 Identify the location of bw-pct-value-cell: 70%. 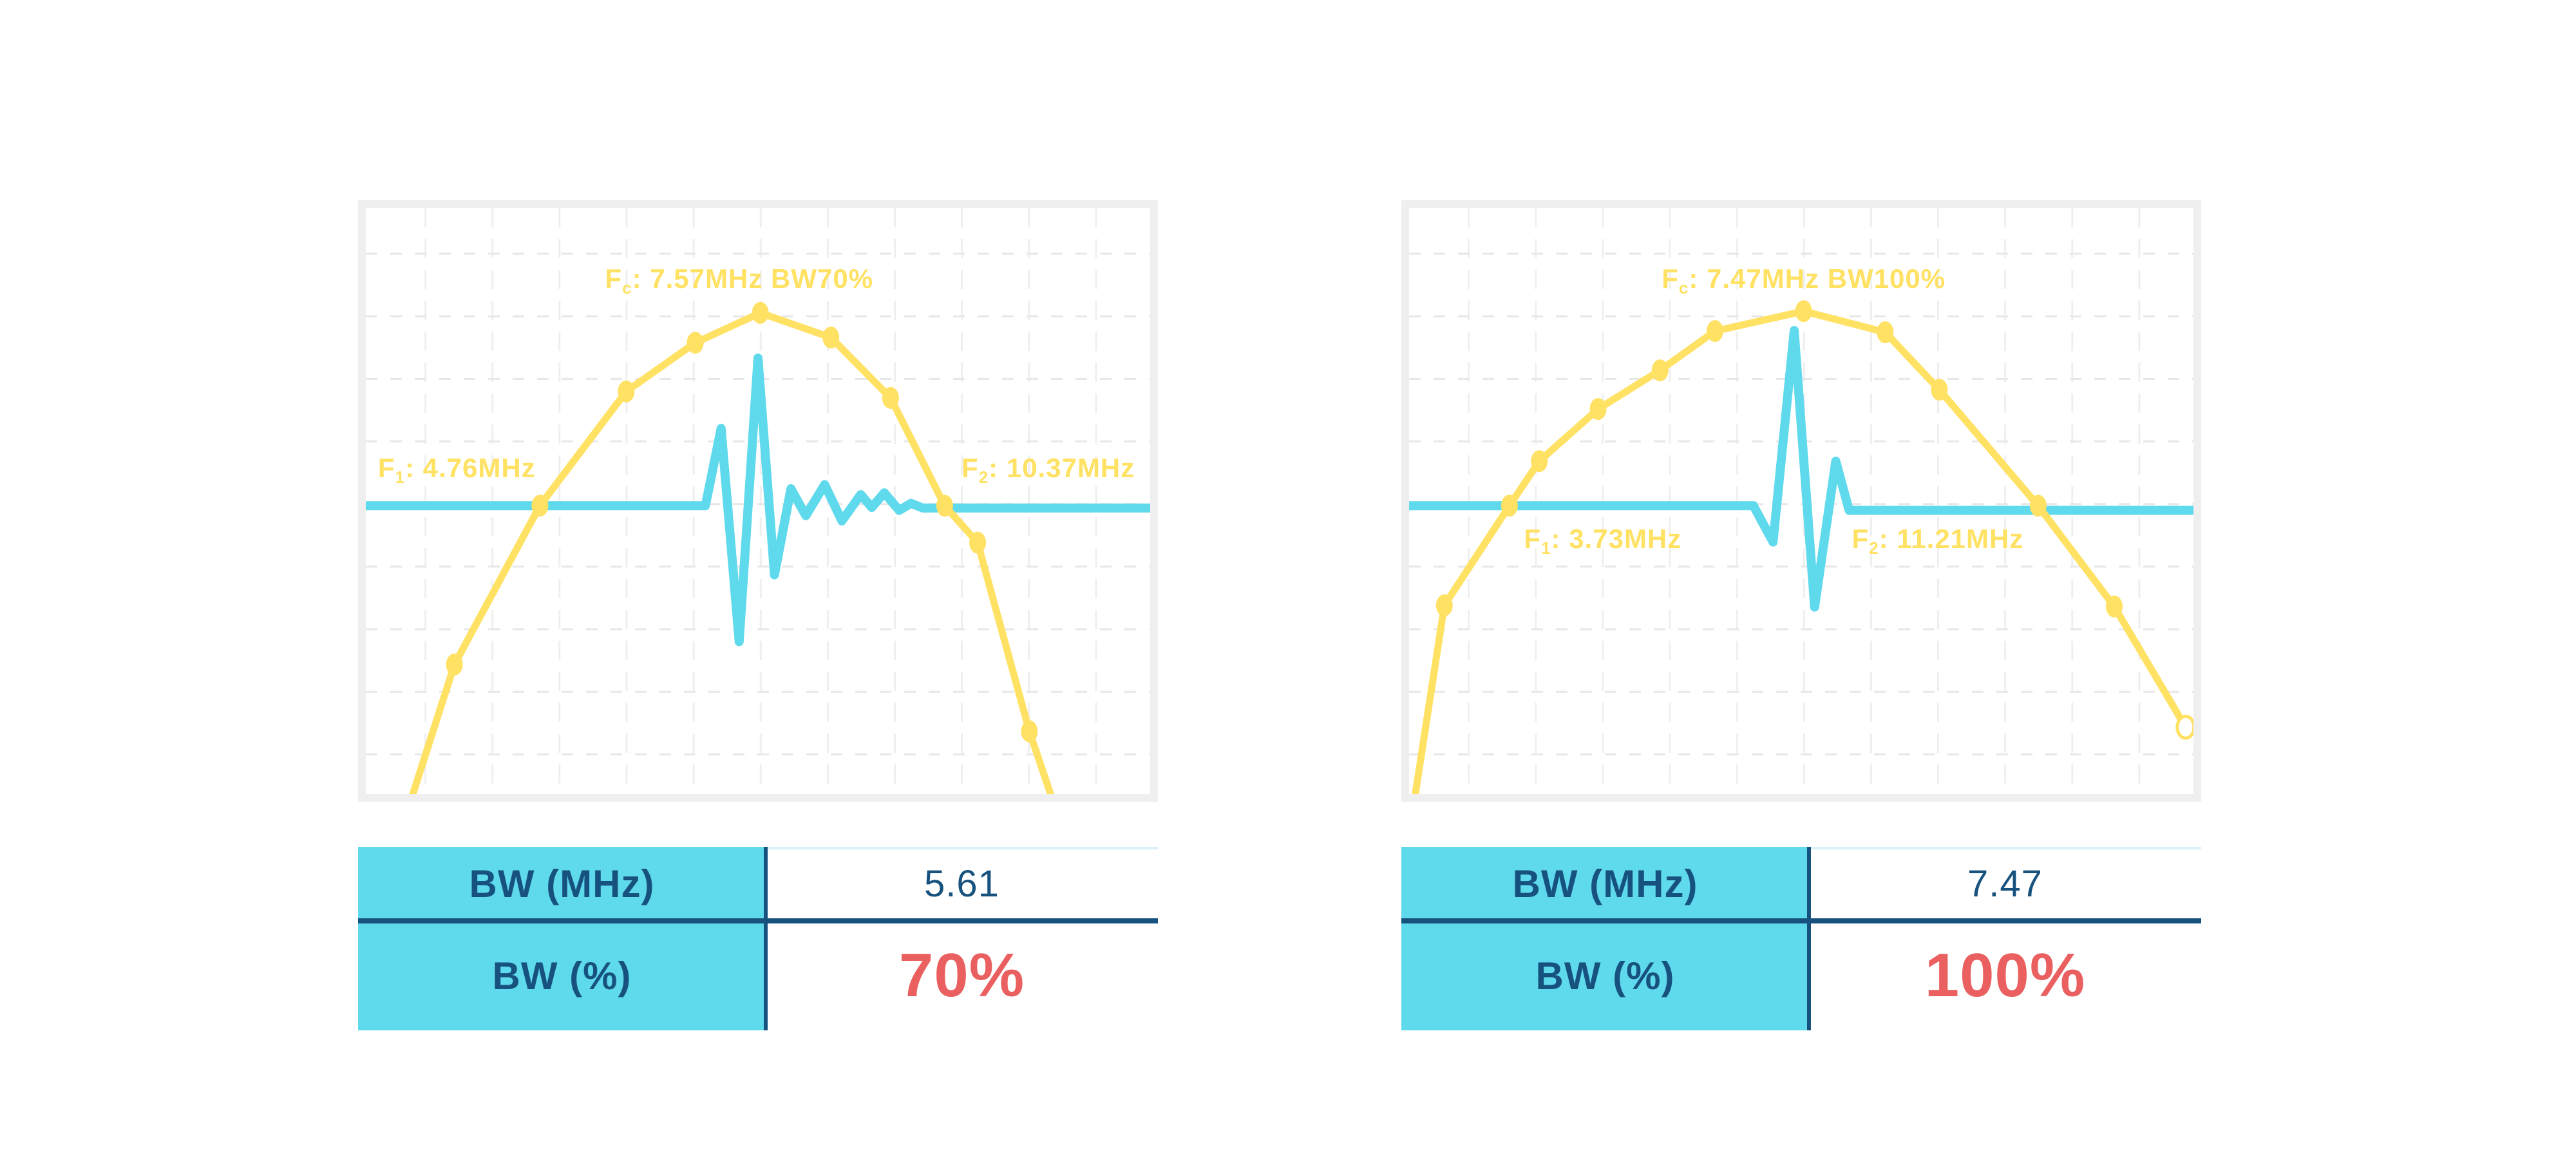
(962, 975).